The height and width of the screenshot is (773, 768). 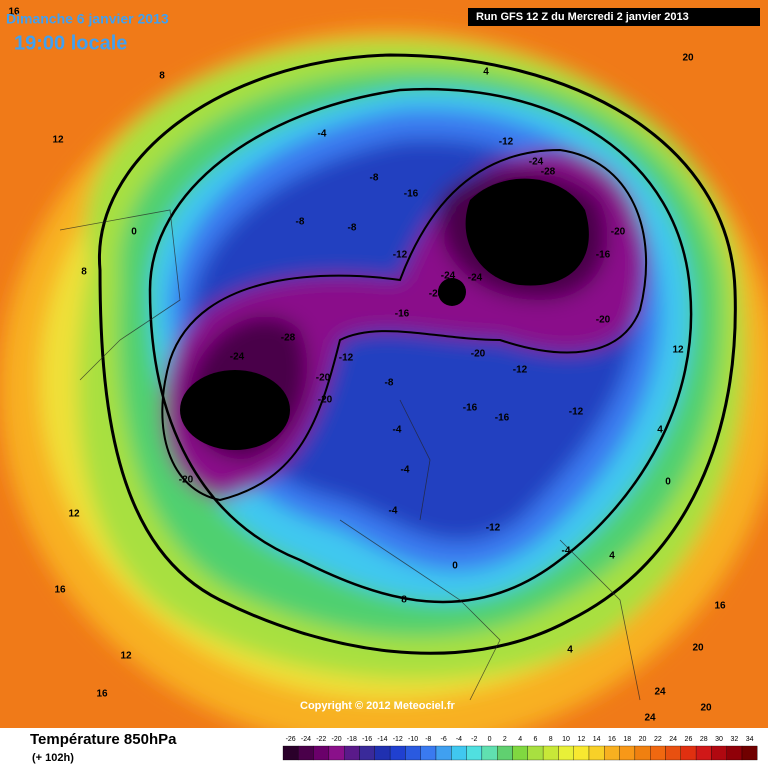 What do you see at coordinates (505, 739) in the screenshot?
I see `colorbar-label: 2` at bounding box center [505, 739].